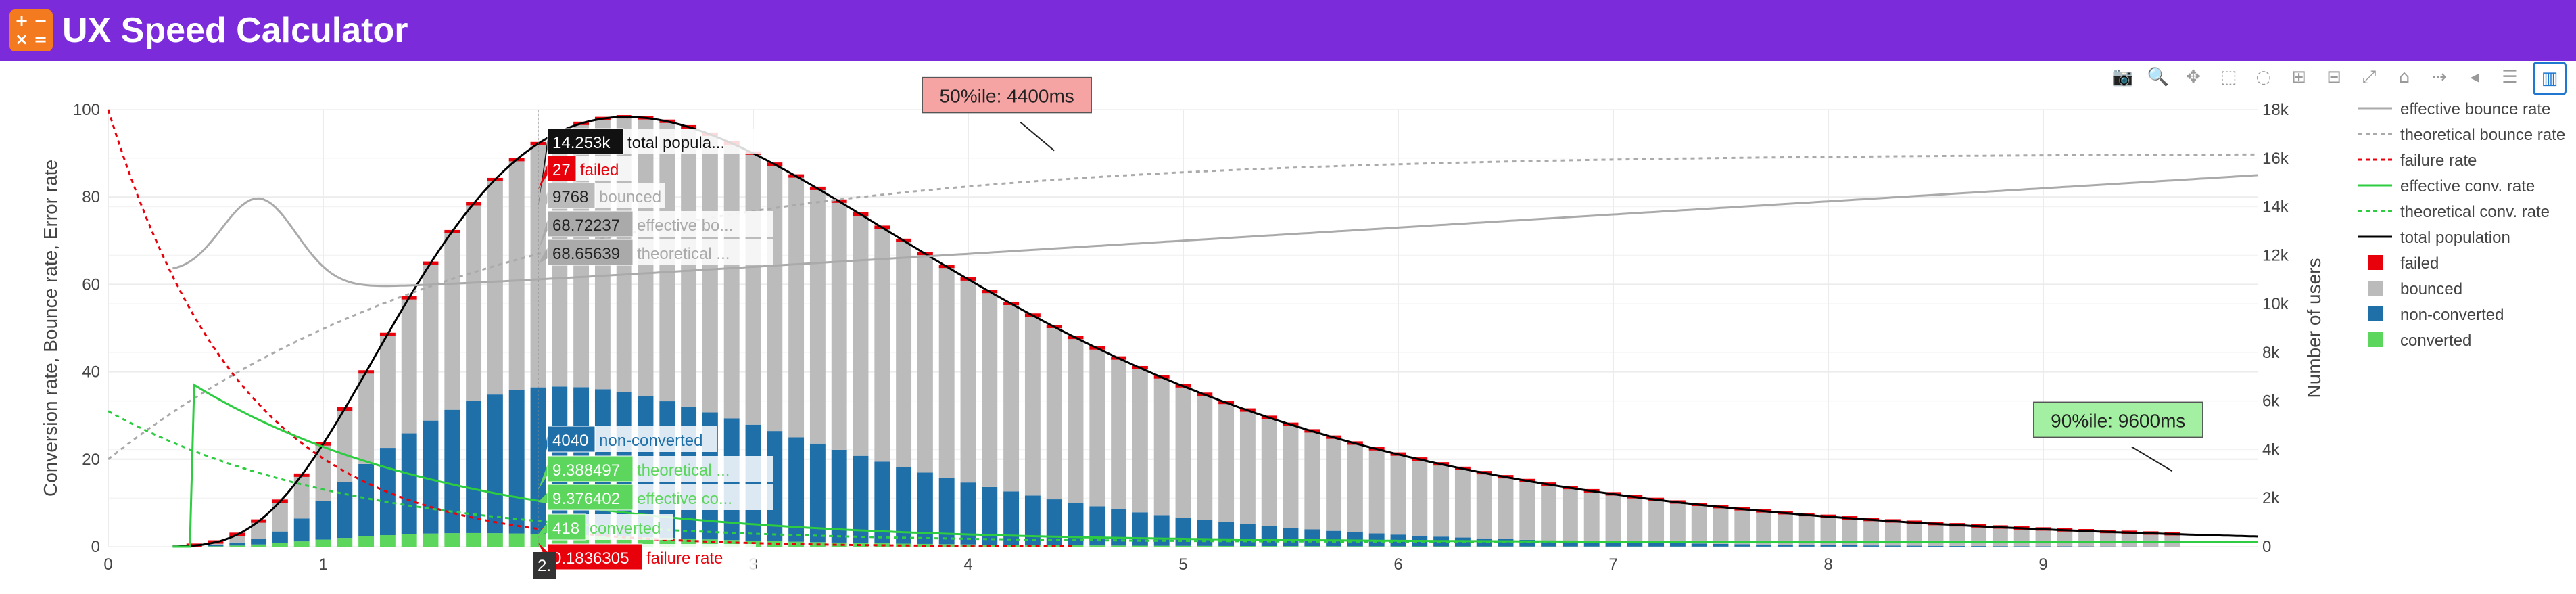 The image size is (2576, 594). What do you see at coordinates (2193, 77) in the screenshot?
I see `pan-icon: ✥` at bounding box center [2193, 77].